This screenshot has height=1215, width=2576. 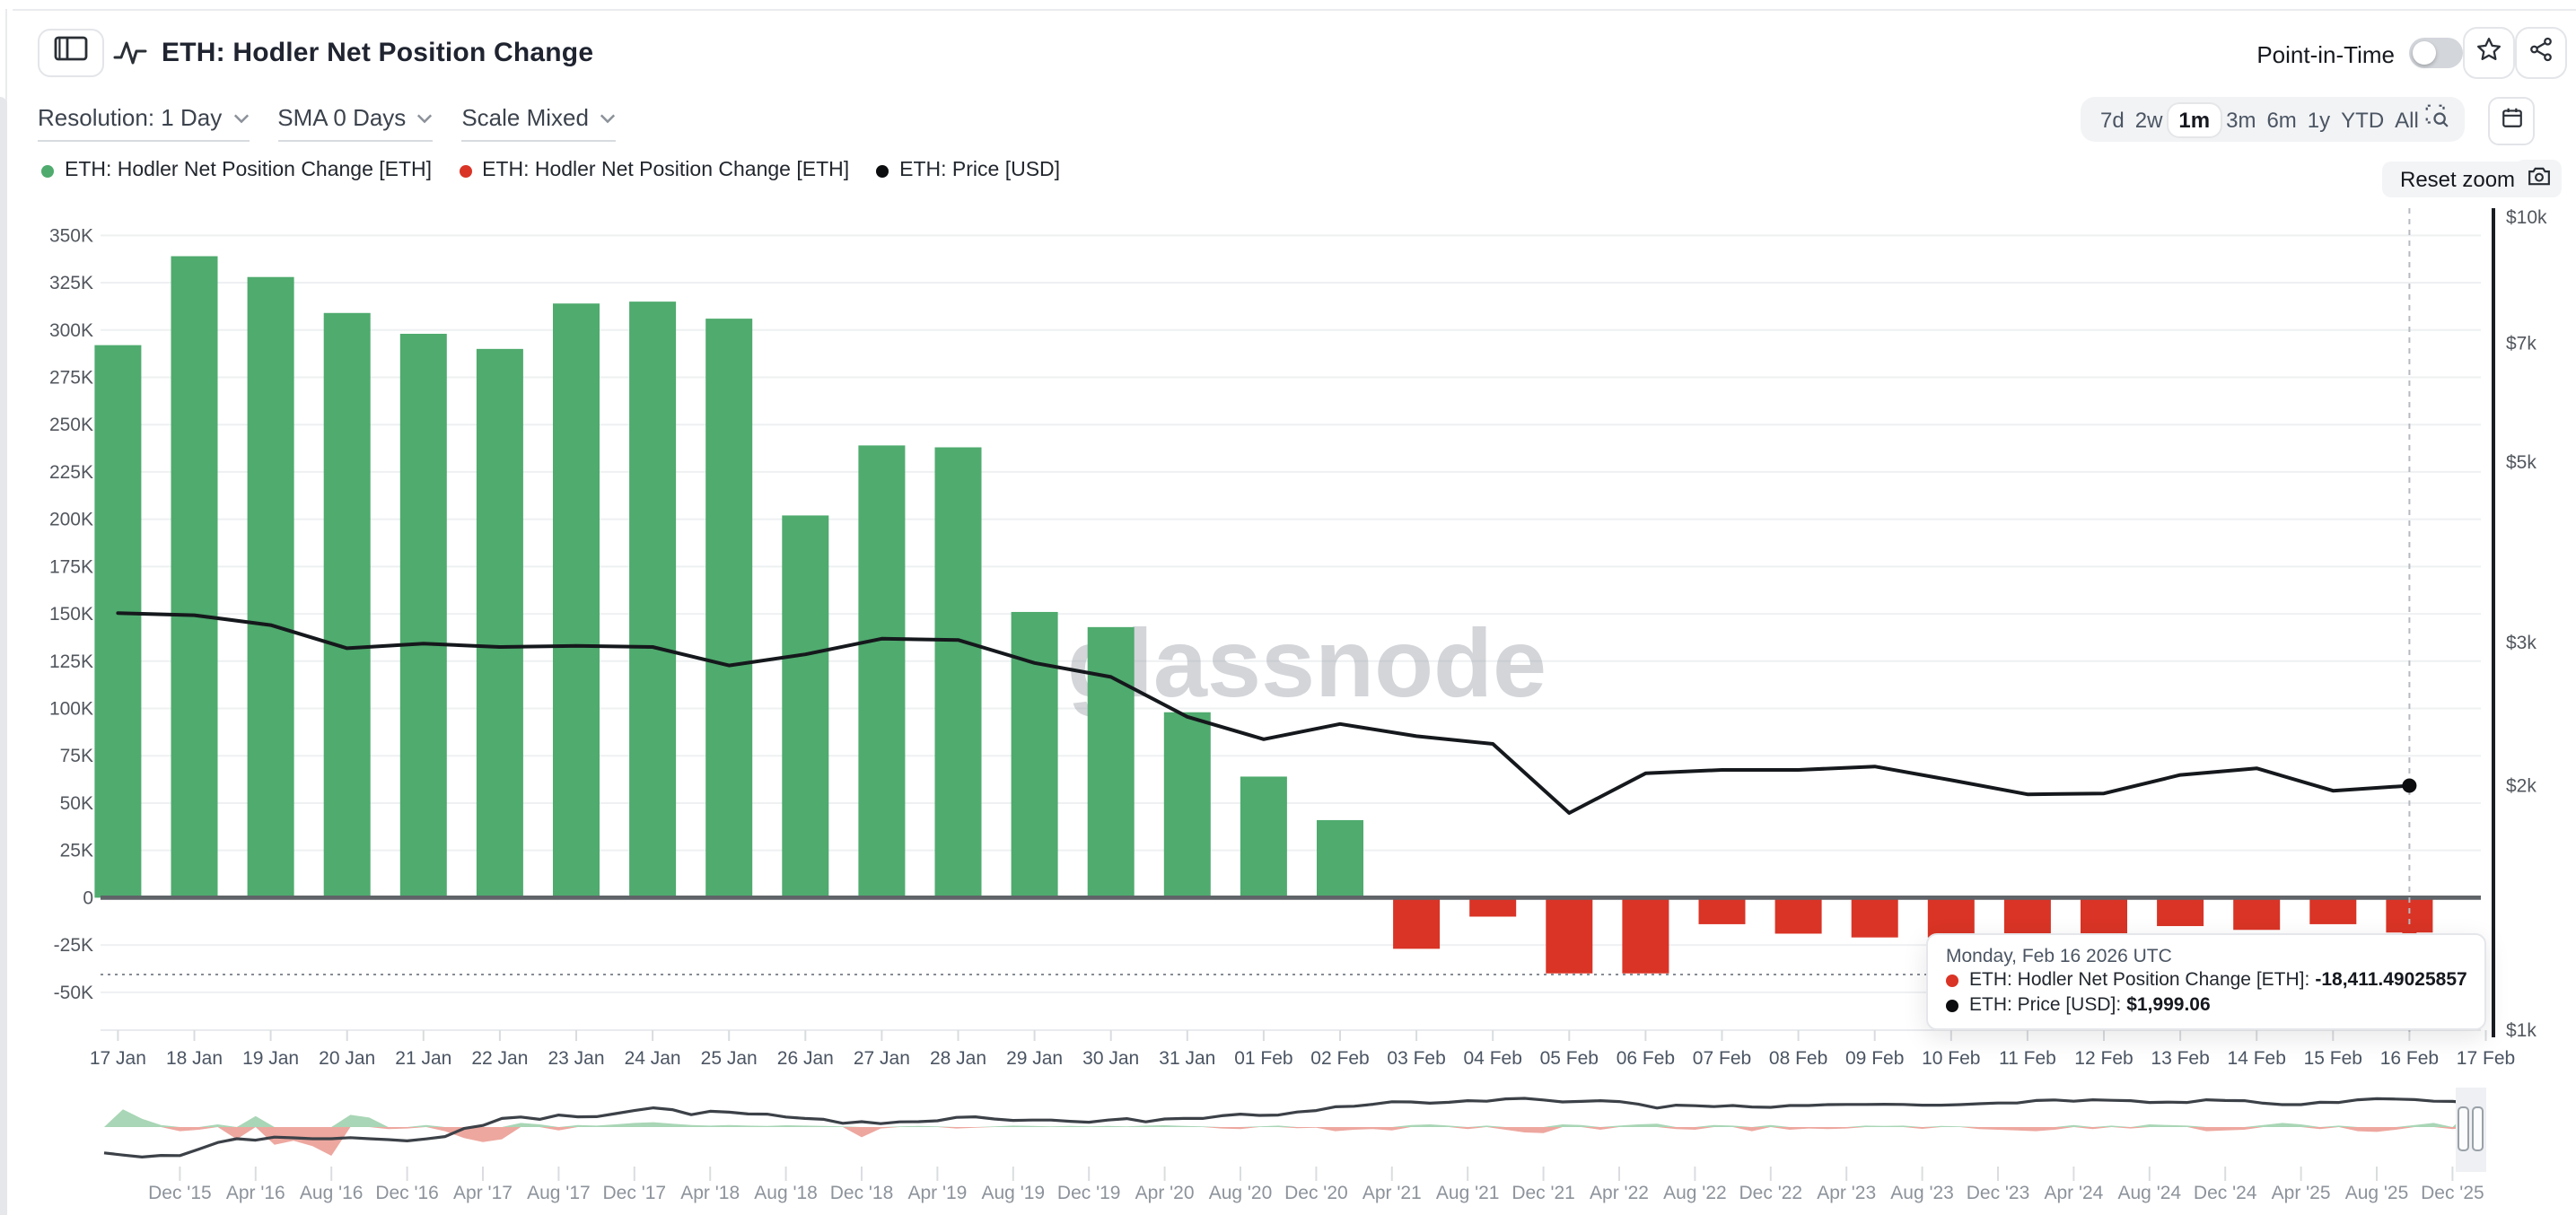 I want to click on bar-20-Jan, so click(x=347, y=605).